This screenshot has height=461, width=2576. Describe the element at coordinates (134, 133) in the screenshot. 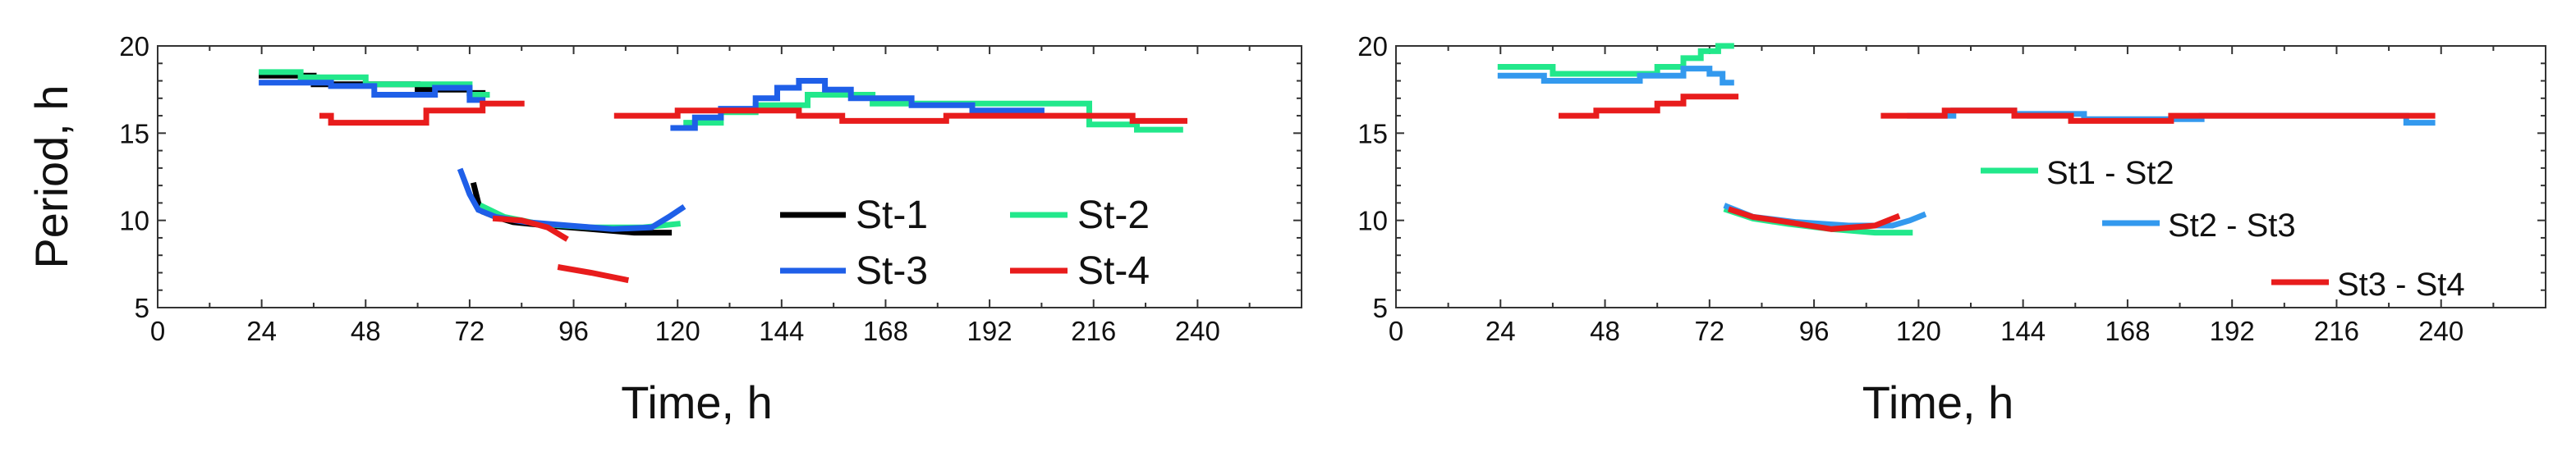

I see `c0-y-tick-label: 15` at that location.